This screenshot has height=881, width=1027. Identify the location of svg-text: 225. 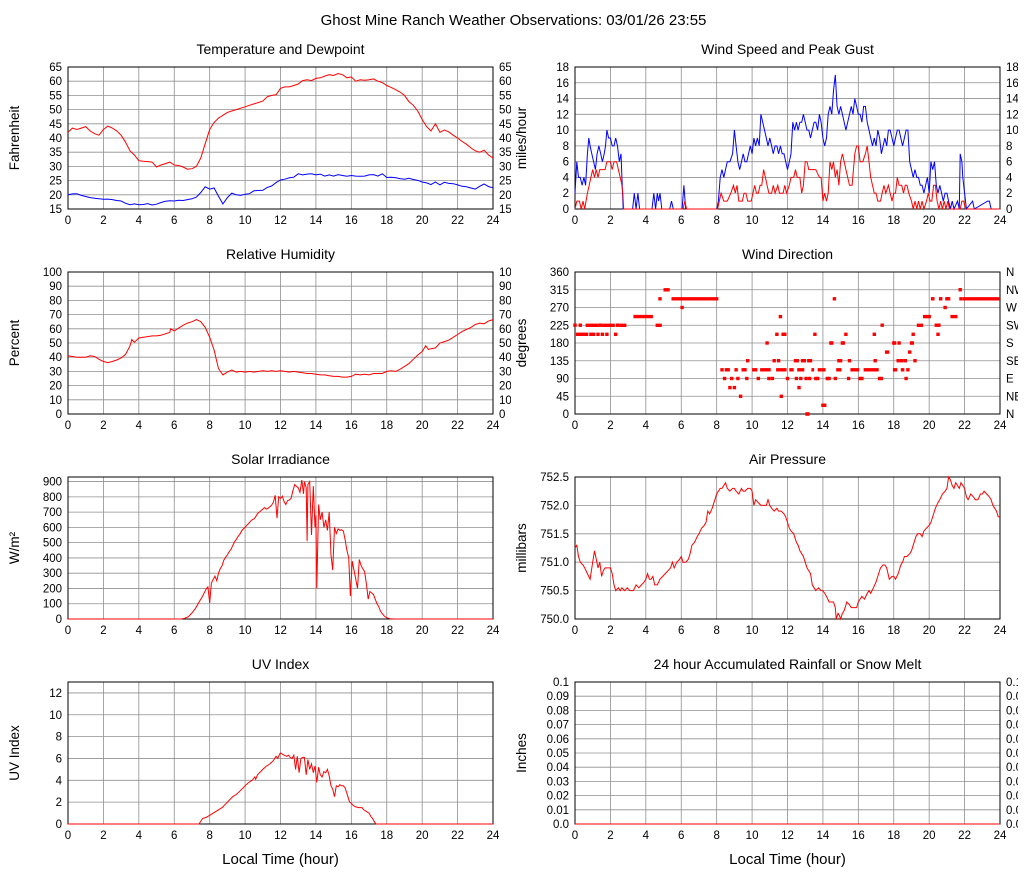
(559, 326).